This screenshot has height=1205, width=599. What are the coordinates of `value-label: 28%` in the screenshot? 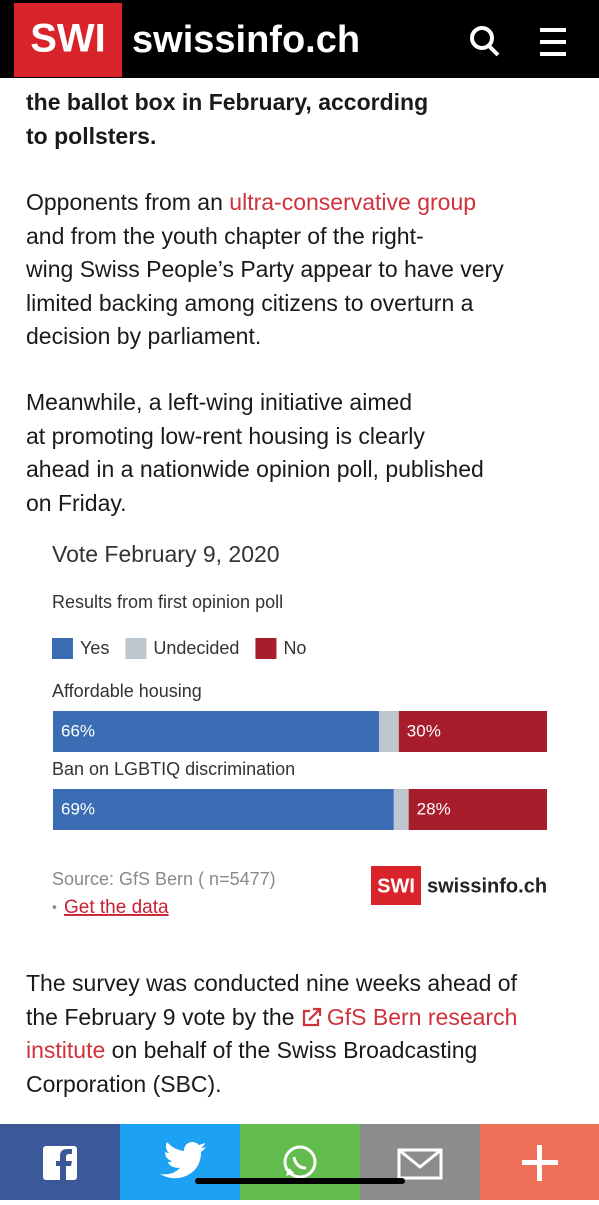 It's located at (434, 808).